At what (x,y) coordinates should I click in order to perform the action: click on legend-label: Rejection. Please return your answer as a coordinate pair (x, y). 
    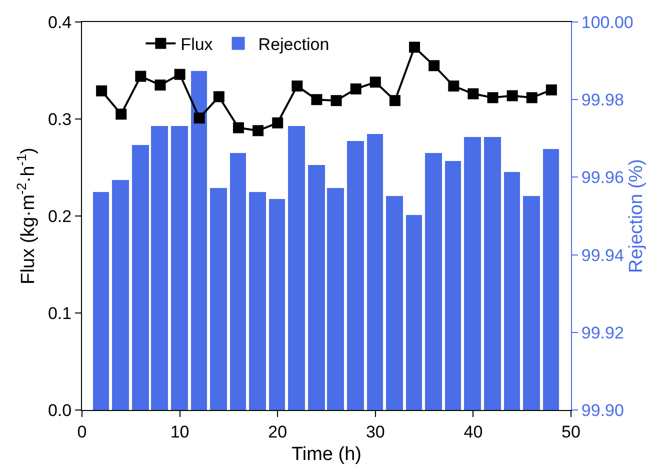
    Looking at the image, I should click on (294, 44).